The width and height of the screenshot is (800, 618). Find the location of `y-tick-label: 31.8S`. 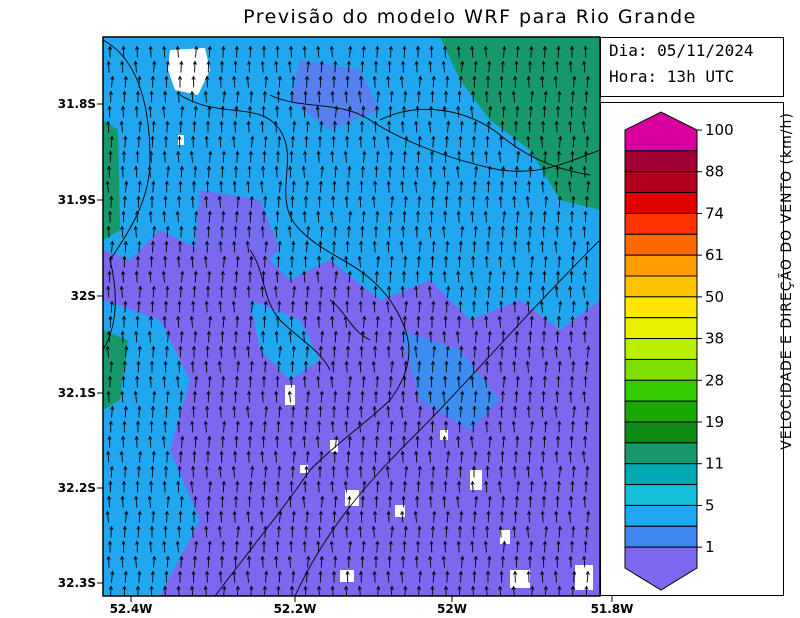

y-tick-label: 31.8S is located at coordinates (77, 104).